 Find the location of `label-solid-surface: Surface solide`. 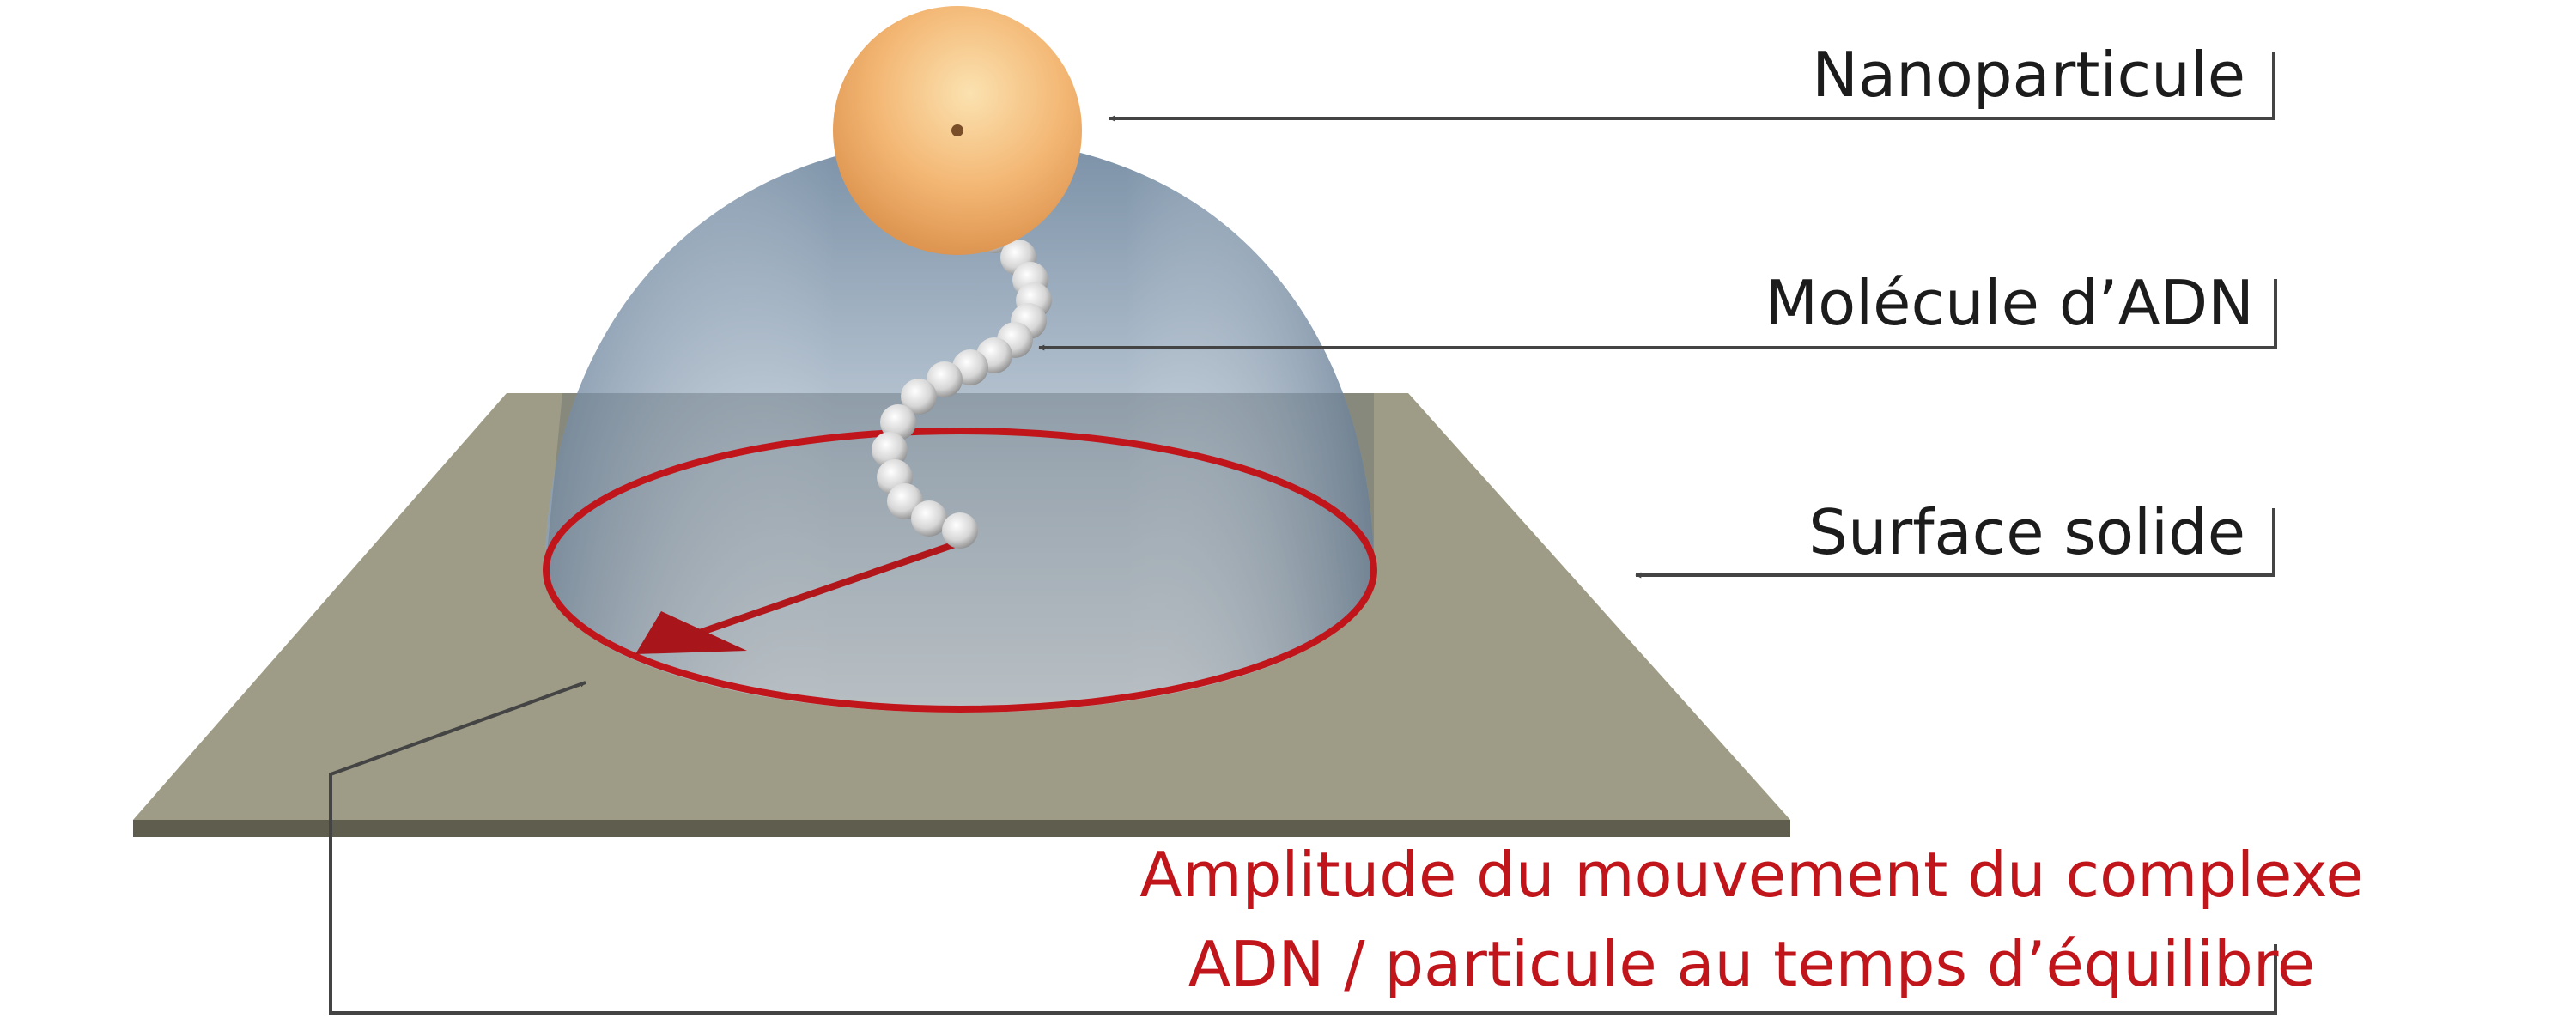

label-solid-surface: Surface solide is located at coordinates (1955, 537).